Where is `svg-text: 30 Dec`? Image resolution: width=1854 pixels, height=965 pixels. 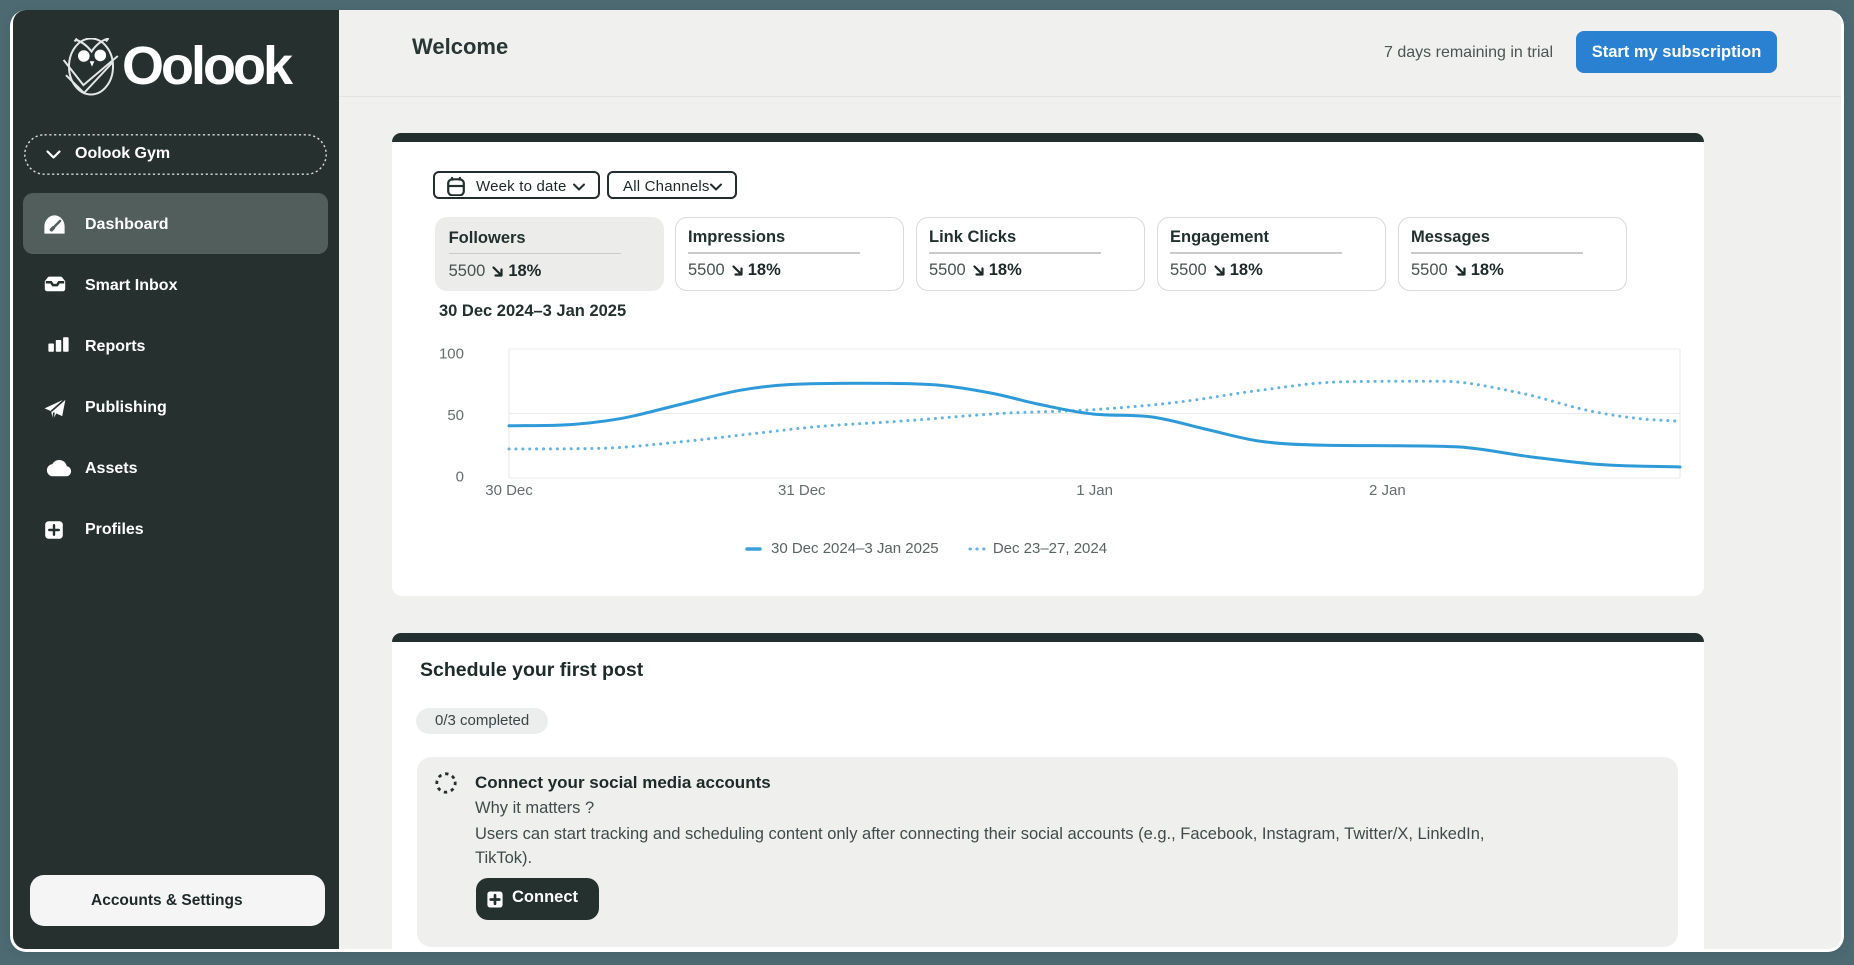 svg-text: 30 Dec is located at coordinates (509, 490).